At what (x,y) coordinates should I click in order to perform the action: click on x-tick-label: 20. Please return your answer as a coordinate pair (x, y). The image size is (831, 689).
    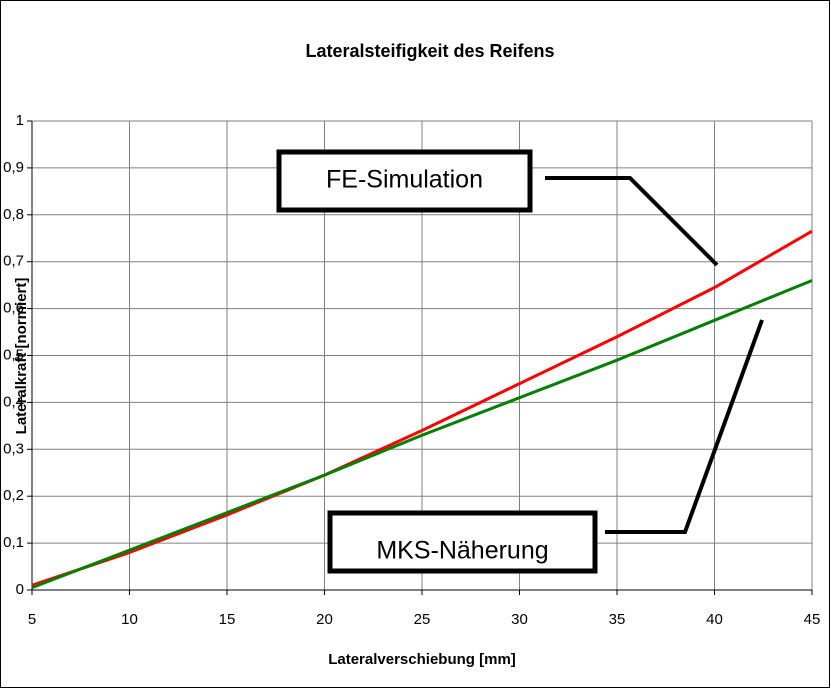
    Looking at the image, I should click on (324, 619).